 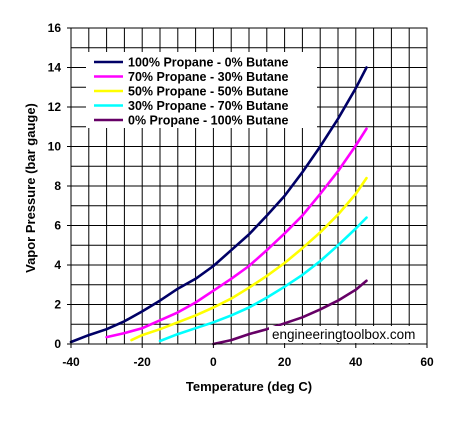 What do you see at coordinates (208, 92) in the screenshot?
I see `legend-label: 50% Propane - 50% Butane` at bounding box center [208, 92].